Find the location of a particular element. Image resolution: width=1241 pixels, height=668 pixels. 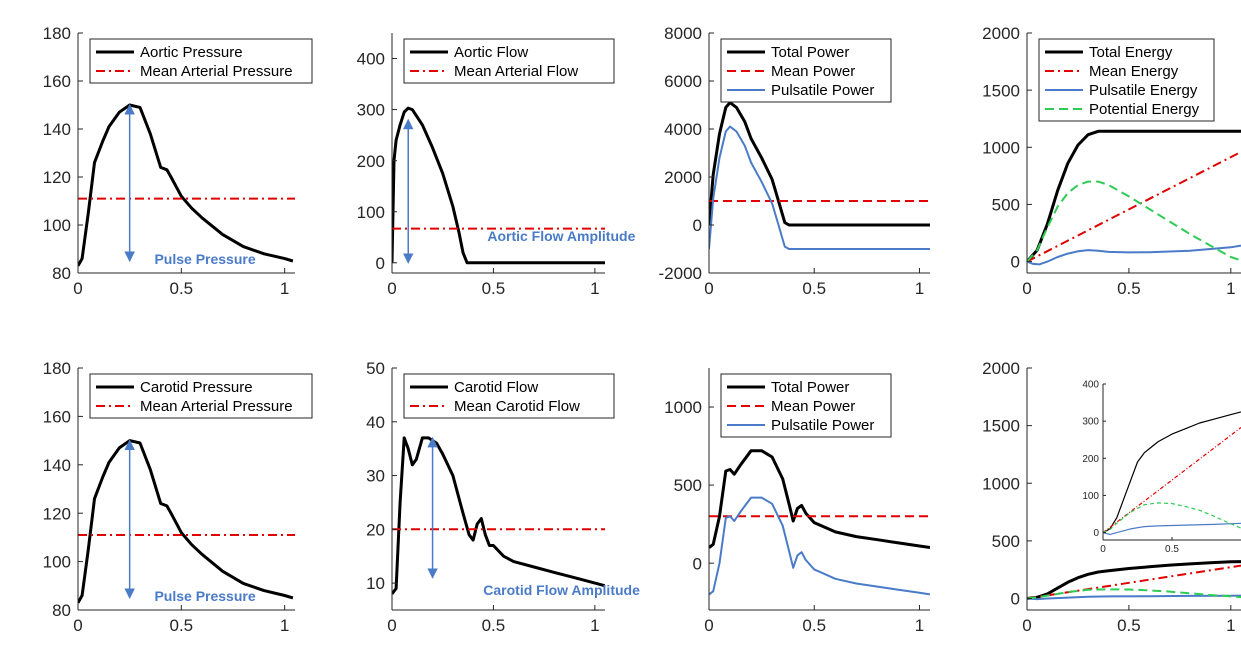

legend-entry: Mean Carotid Flow is located at coordinates (517, 406).